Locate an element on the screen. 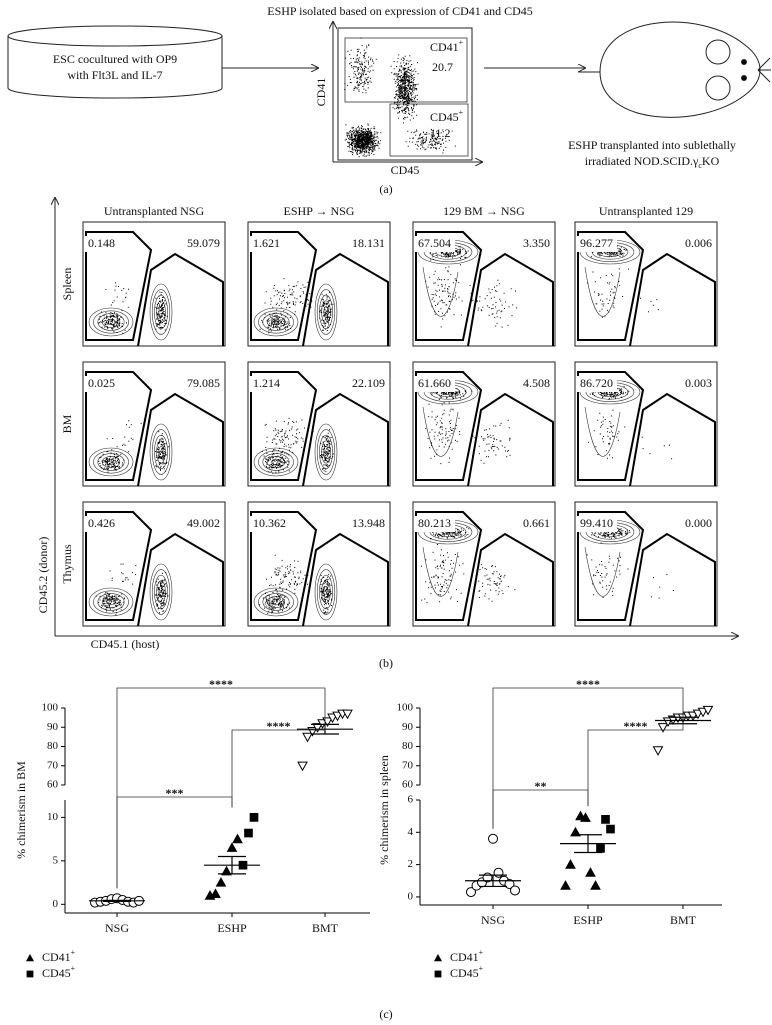 The image size is (772, 1025). y-tick-label: 100 is located at coordinates (405, 708).